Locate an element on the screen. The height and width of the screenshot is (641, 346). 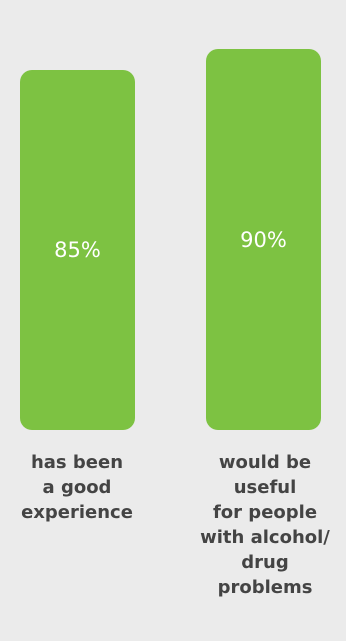
bar-value-label-1: 85% is located at coordinates (77, 250).